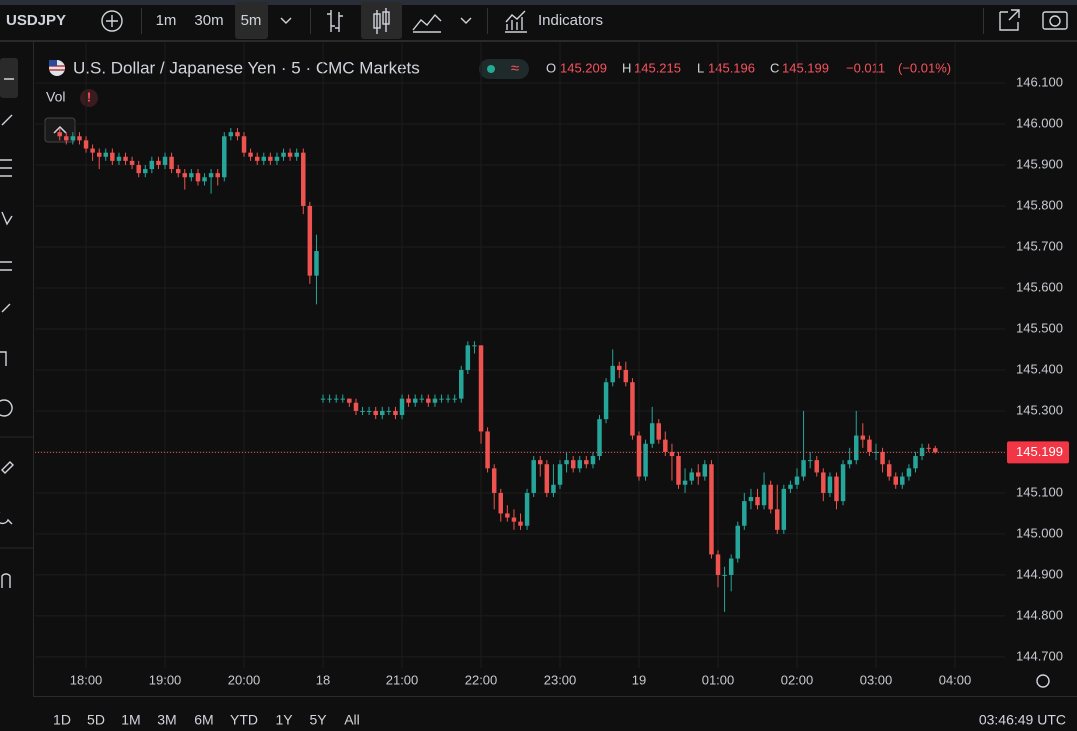 This screenshot has width=1077, height=731. What do you see at coordinates (310, 21) in the screenshot?
I see `separator` at bounding box center [310, 21].